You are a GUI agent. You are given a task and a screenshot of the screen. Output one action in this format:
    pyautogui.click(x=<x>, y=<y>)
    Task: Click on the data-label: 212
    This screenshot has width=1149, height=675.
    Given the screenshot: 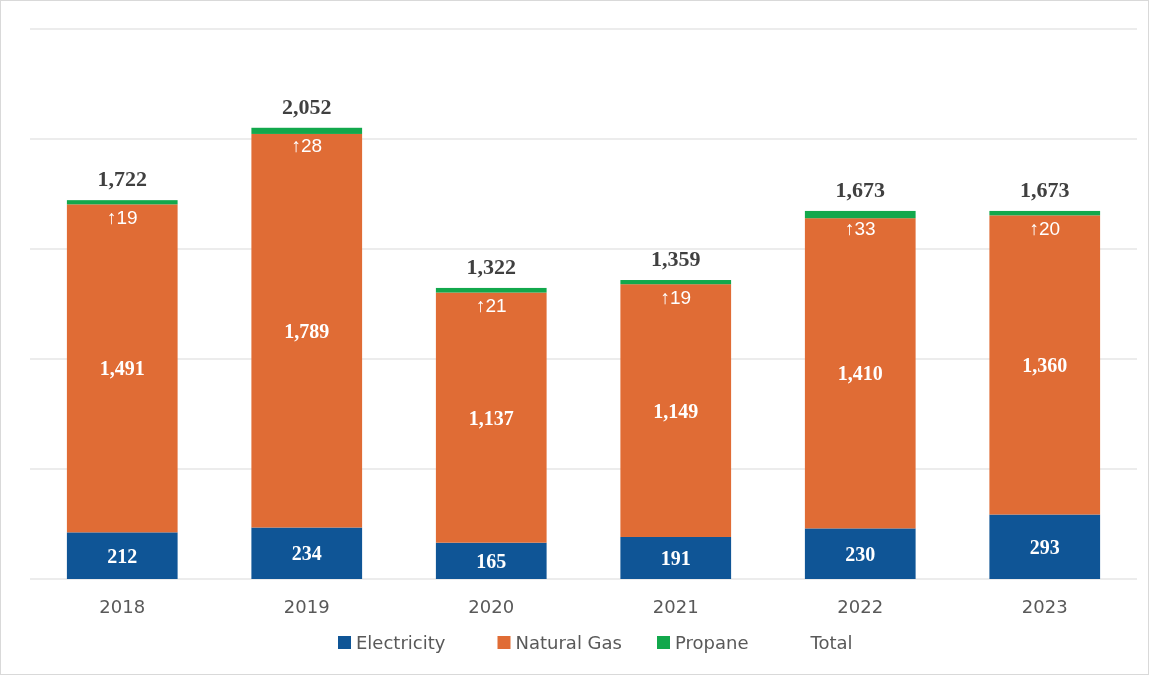 What is the action you would take?
    pyautogui.click(x=122, y=555)
    